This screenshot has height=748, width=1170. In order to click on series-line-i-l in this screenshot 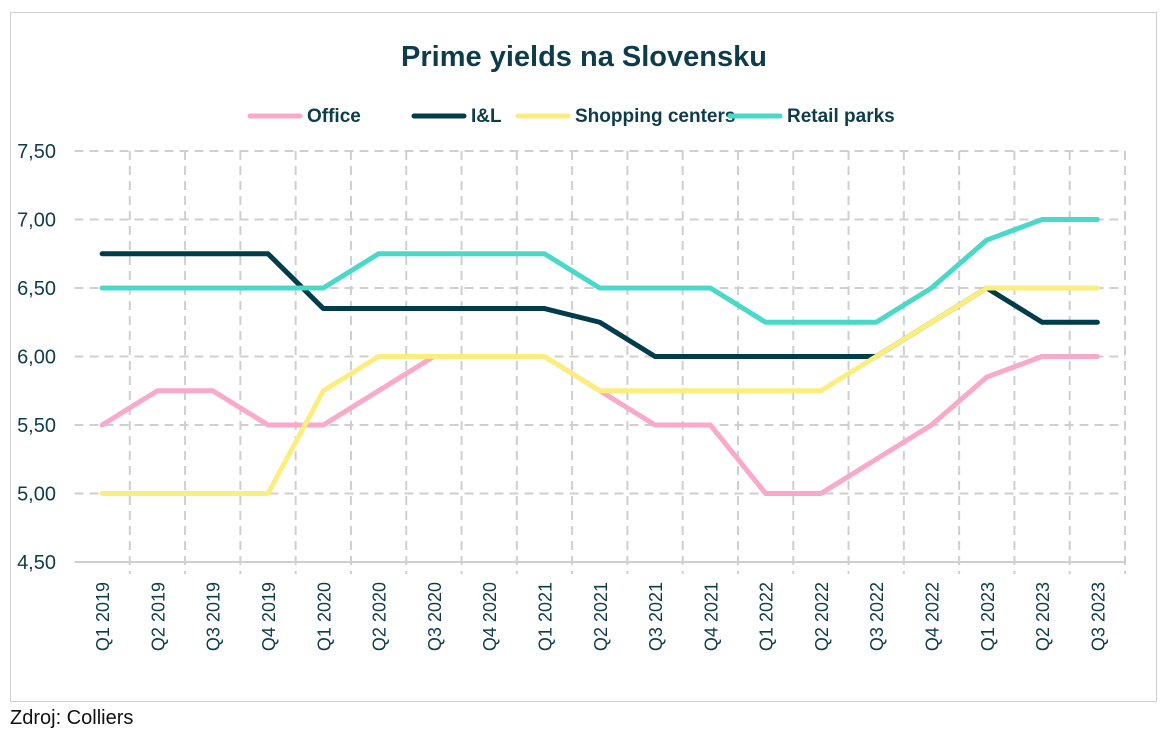, I will do `click(599, 305)`.